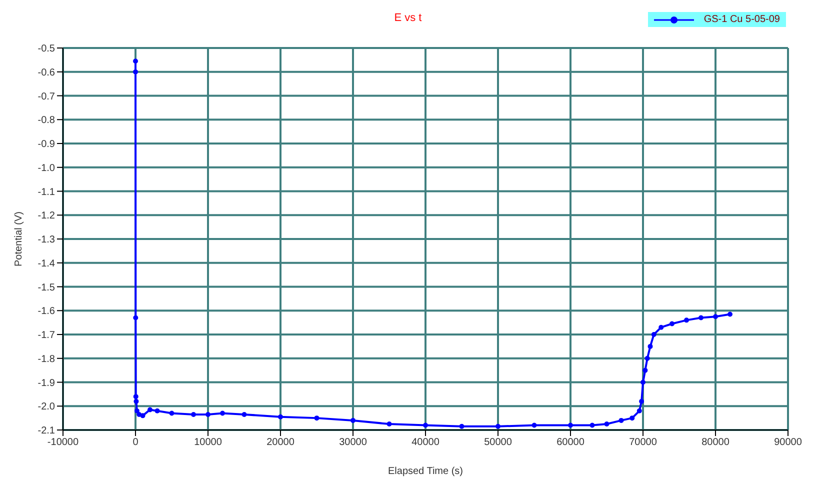  What do you see at coordinates (47, 383) in the screenshot?
I see `y-tick-label: -1.9` at bounding box center [47, 383].